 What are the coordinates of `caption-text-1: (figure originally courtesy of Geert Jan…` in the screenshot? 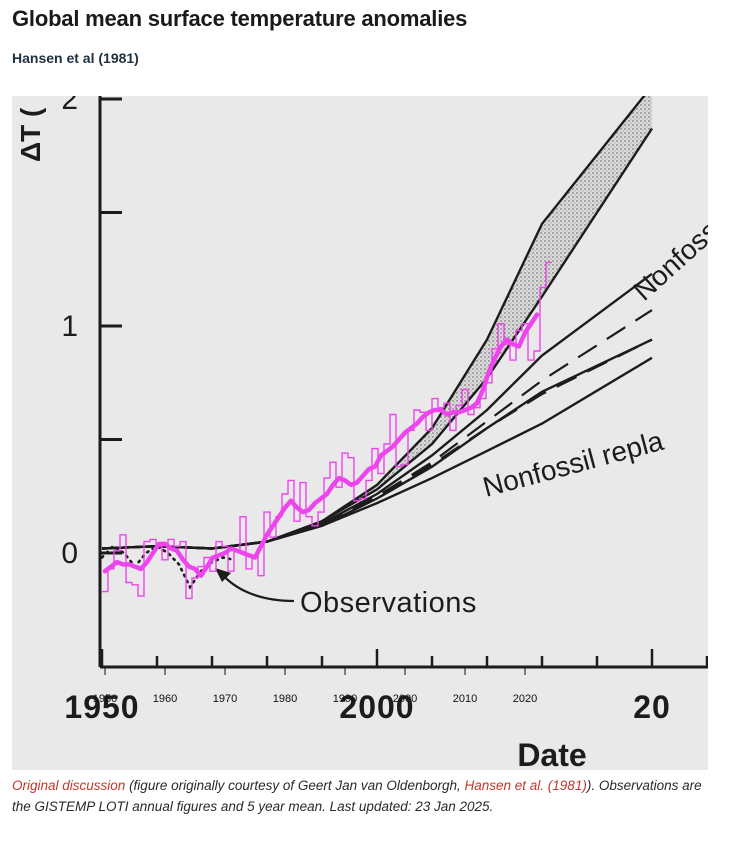 It's located at (295, 785).